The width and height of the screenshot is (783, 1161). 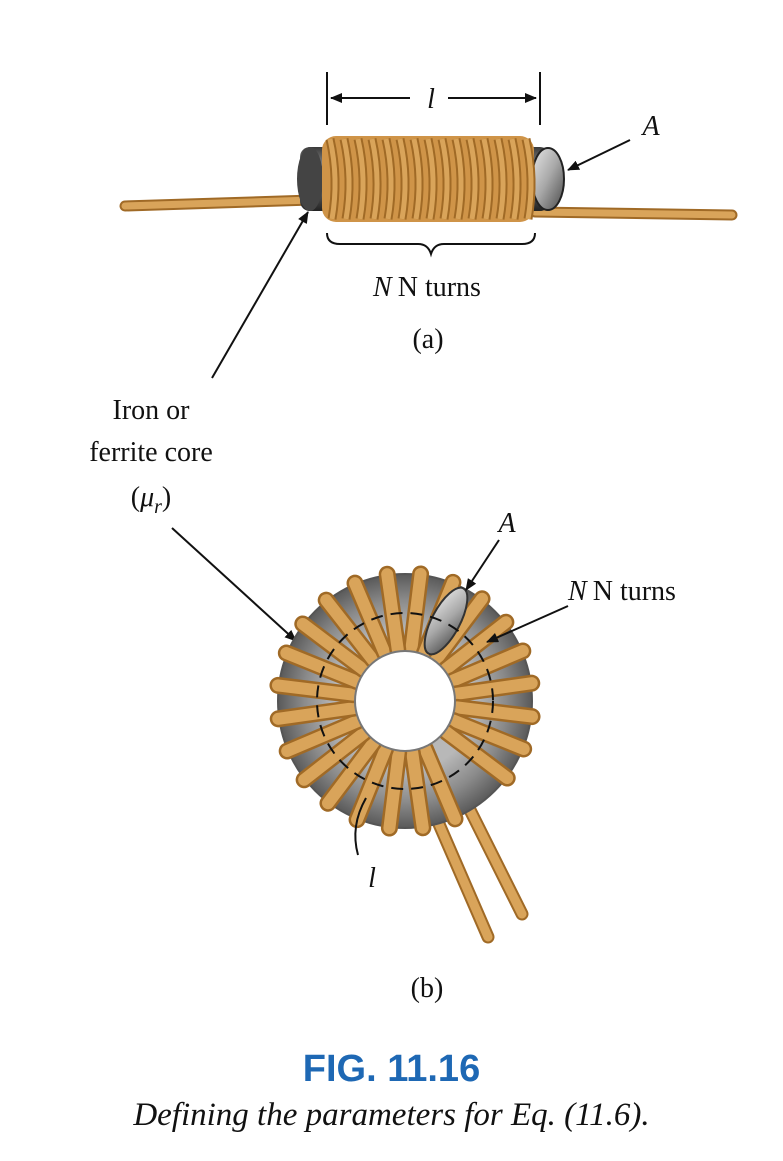 What do you see at coordinates (151, 452) in the screenshot?
I see `core-label-line2: ferrite core` at bounding box center [151, 452].